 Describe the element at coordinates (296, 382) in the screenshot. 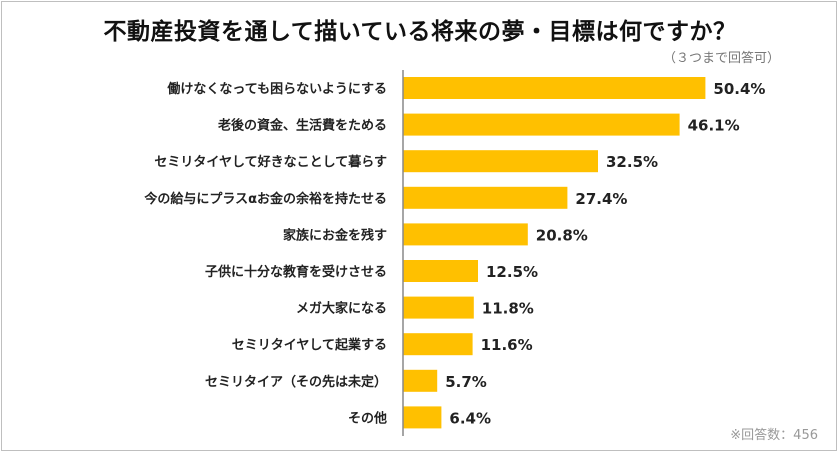

I see `category-label: セミリタイア（その先は未定）` at that location.